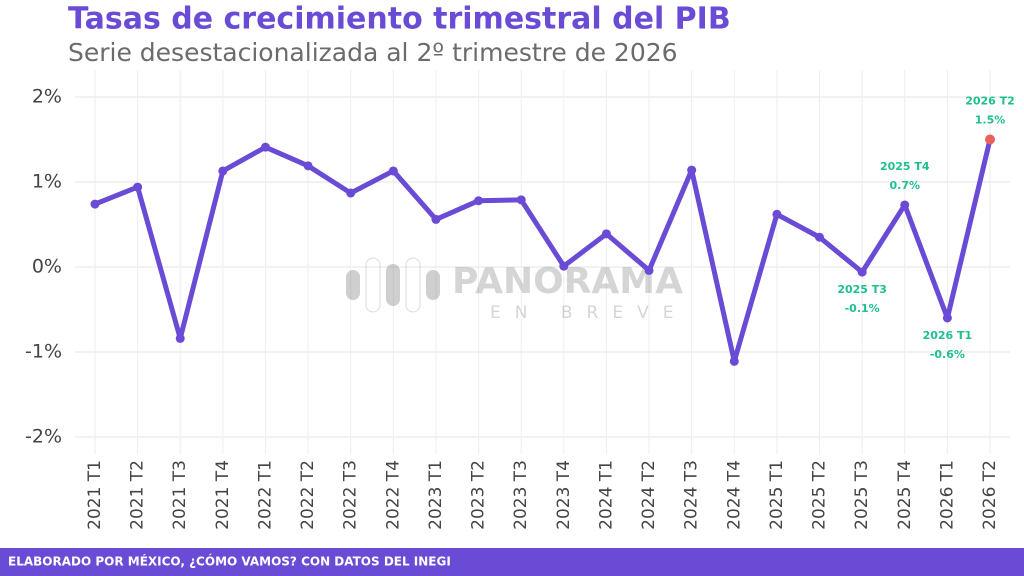 This screenshot has height=576, width=1024. Describe the element at coordinates (905, 166) in the screenshot. I see `annotation-label: 2025 T4` at that location.